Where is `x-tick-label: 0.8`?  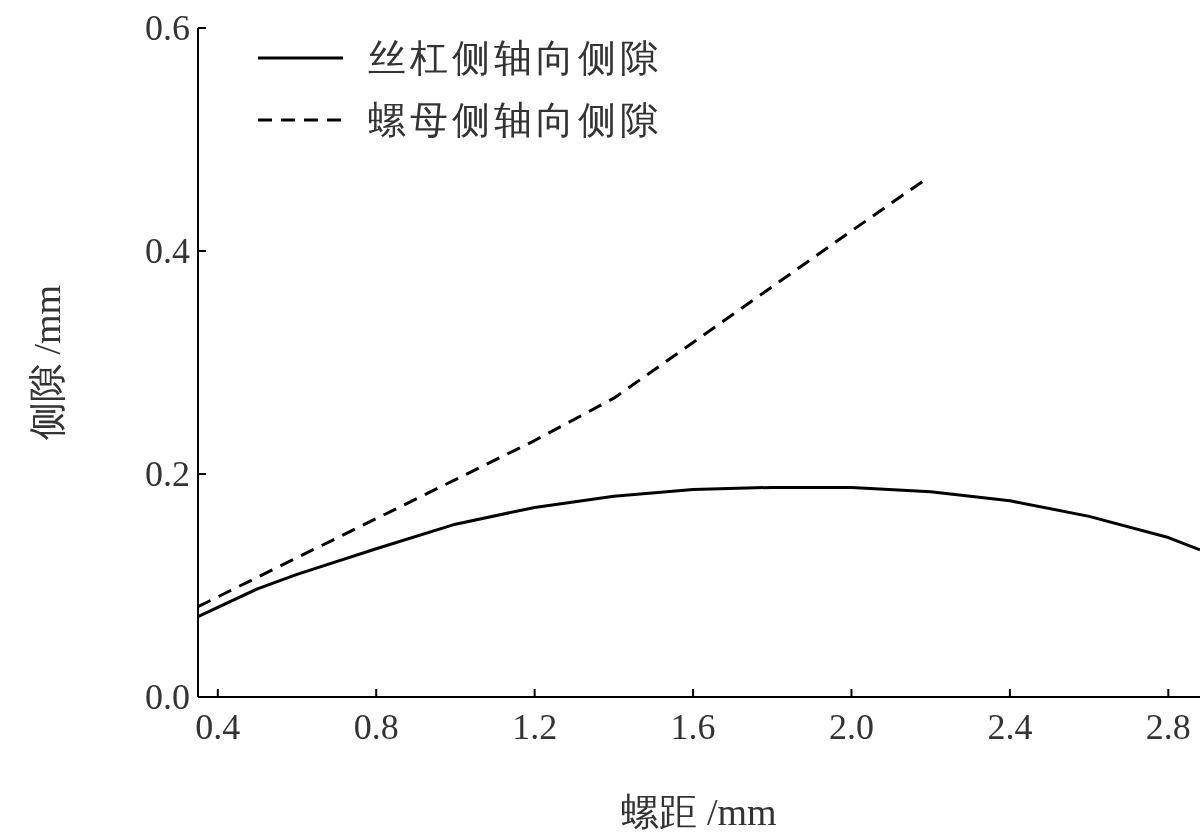 x-tick-label: 0.8 is located at coordinates (376, 727).